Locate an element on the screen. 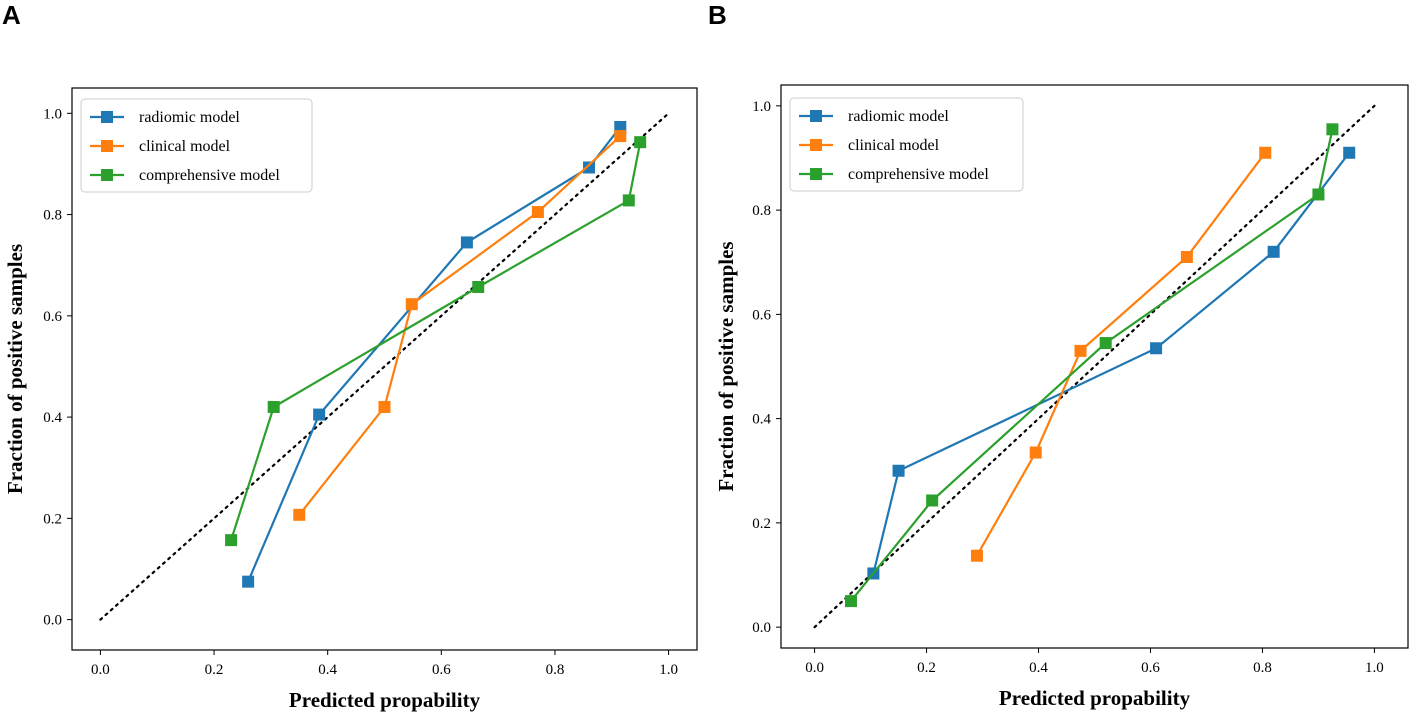 The width and height of the screenshot is (1417, 716). panel-letter: B is located at coordinates (717, 15).